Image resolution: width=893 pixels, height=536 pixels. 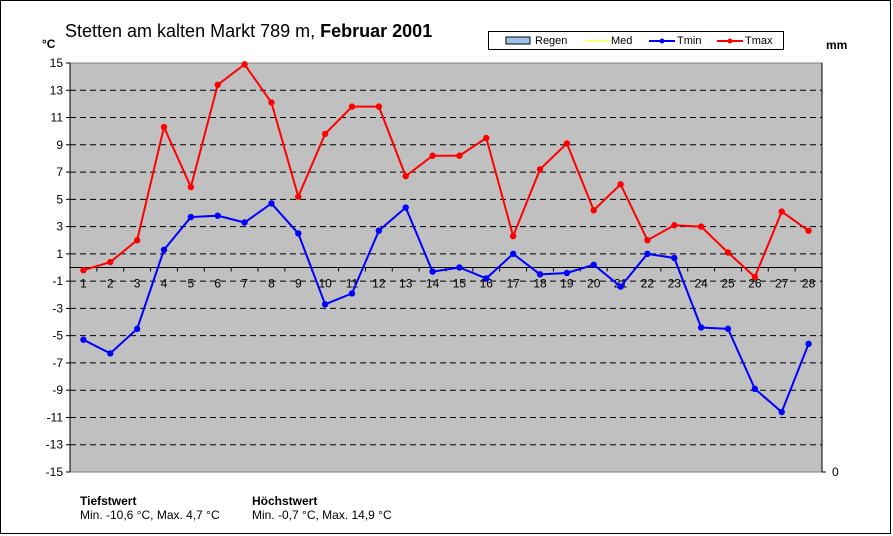 I want to click on y-tick-label: -7, so click(x=57, y=363).